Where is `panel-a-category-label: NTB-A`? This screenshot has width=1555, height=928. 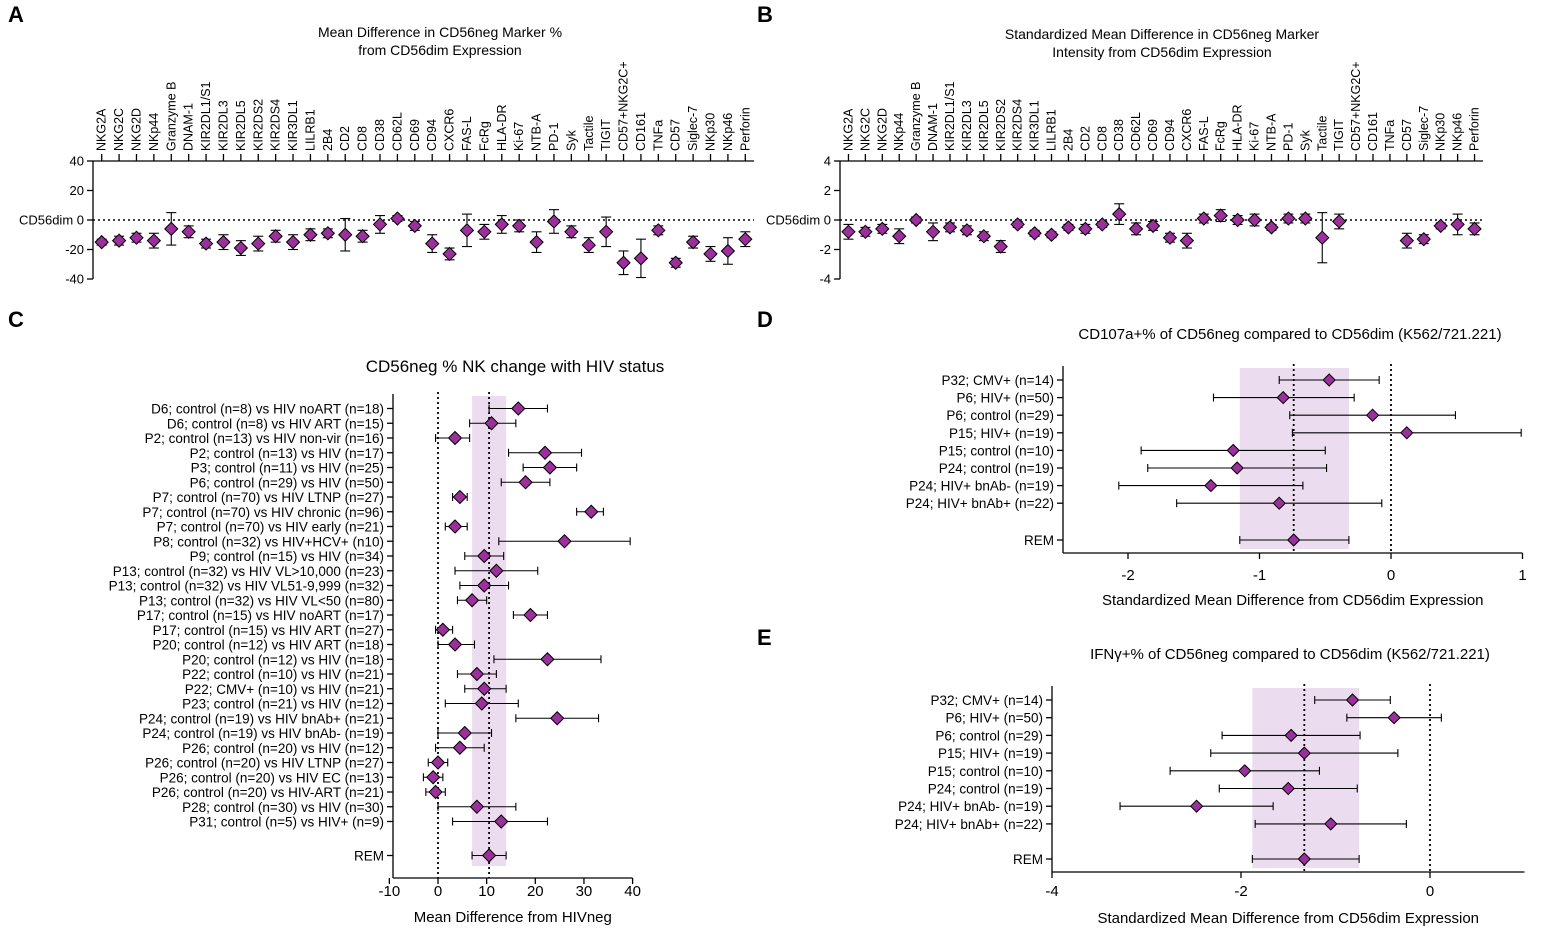
panel-a-category-label: NTB-A is located at coordinates (537, 132).